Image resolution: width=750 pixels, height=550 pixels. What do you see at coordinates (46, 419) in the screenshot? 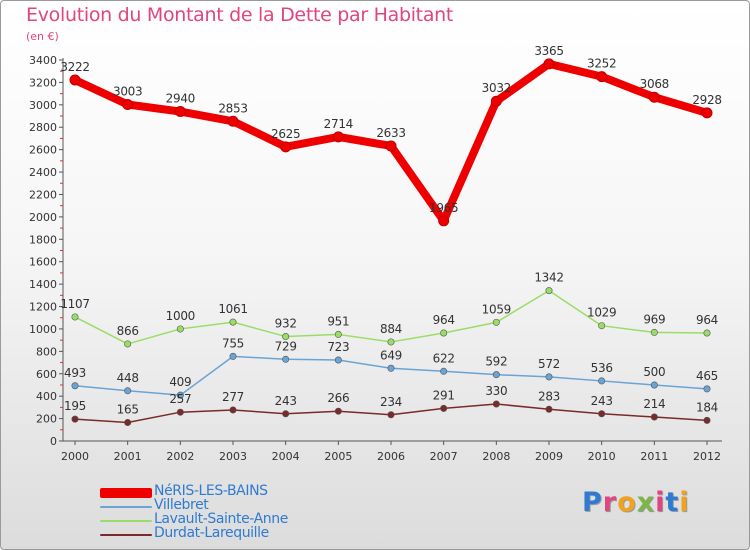
I see `y-tick-label: 200` at bounding box center [46, 419].